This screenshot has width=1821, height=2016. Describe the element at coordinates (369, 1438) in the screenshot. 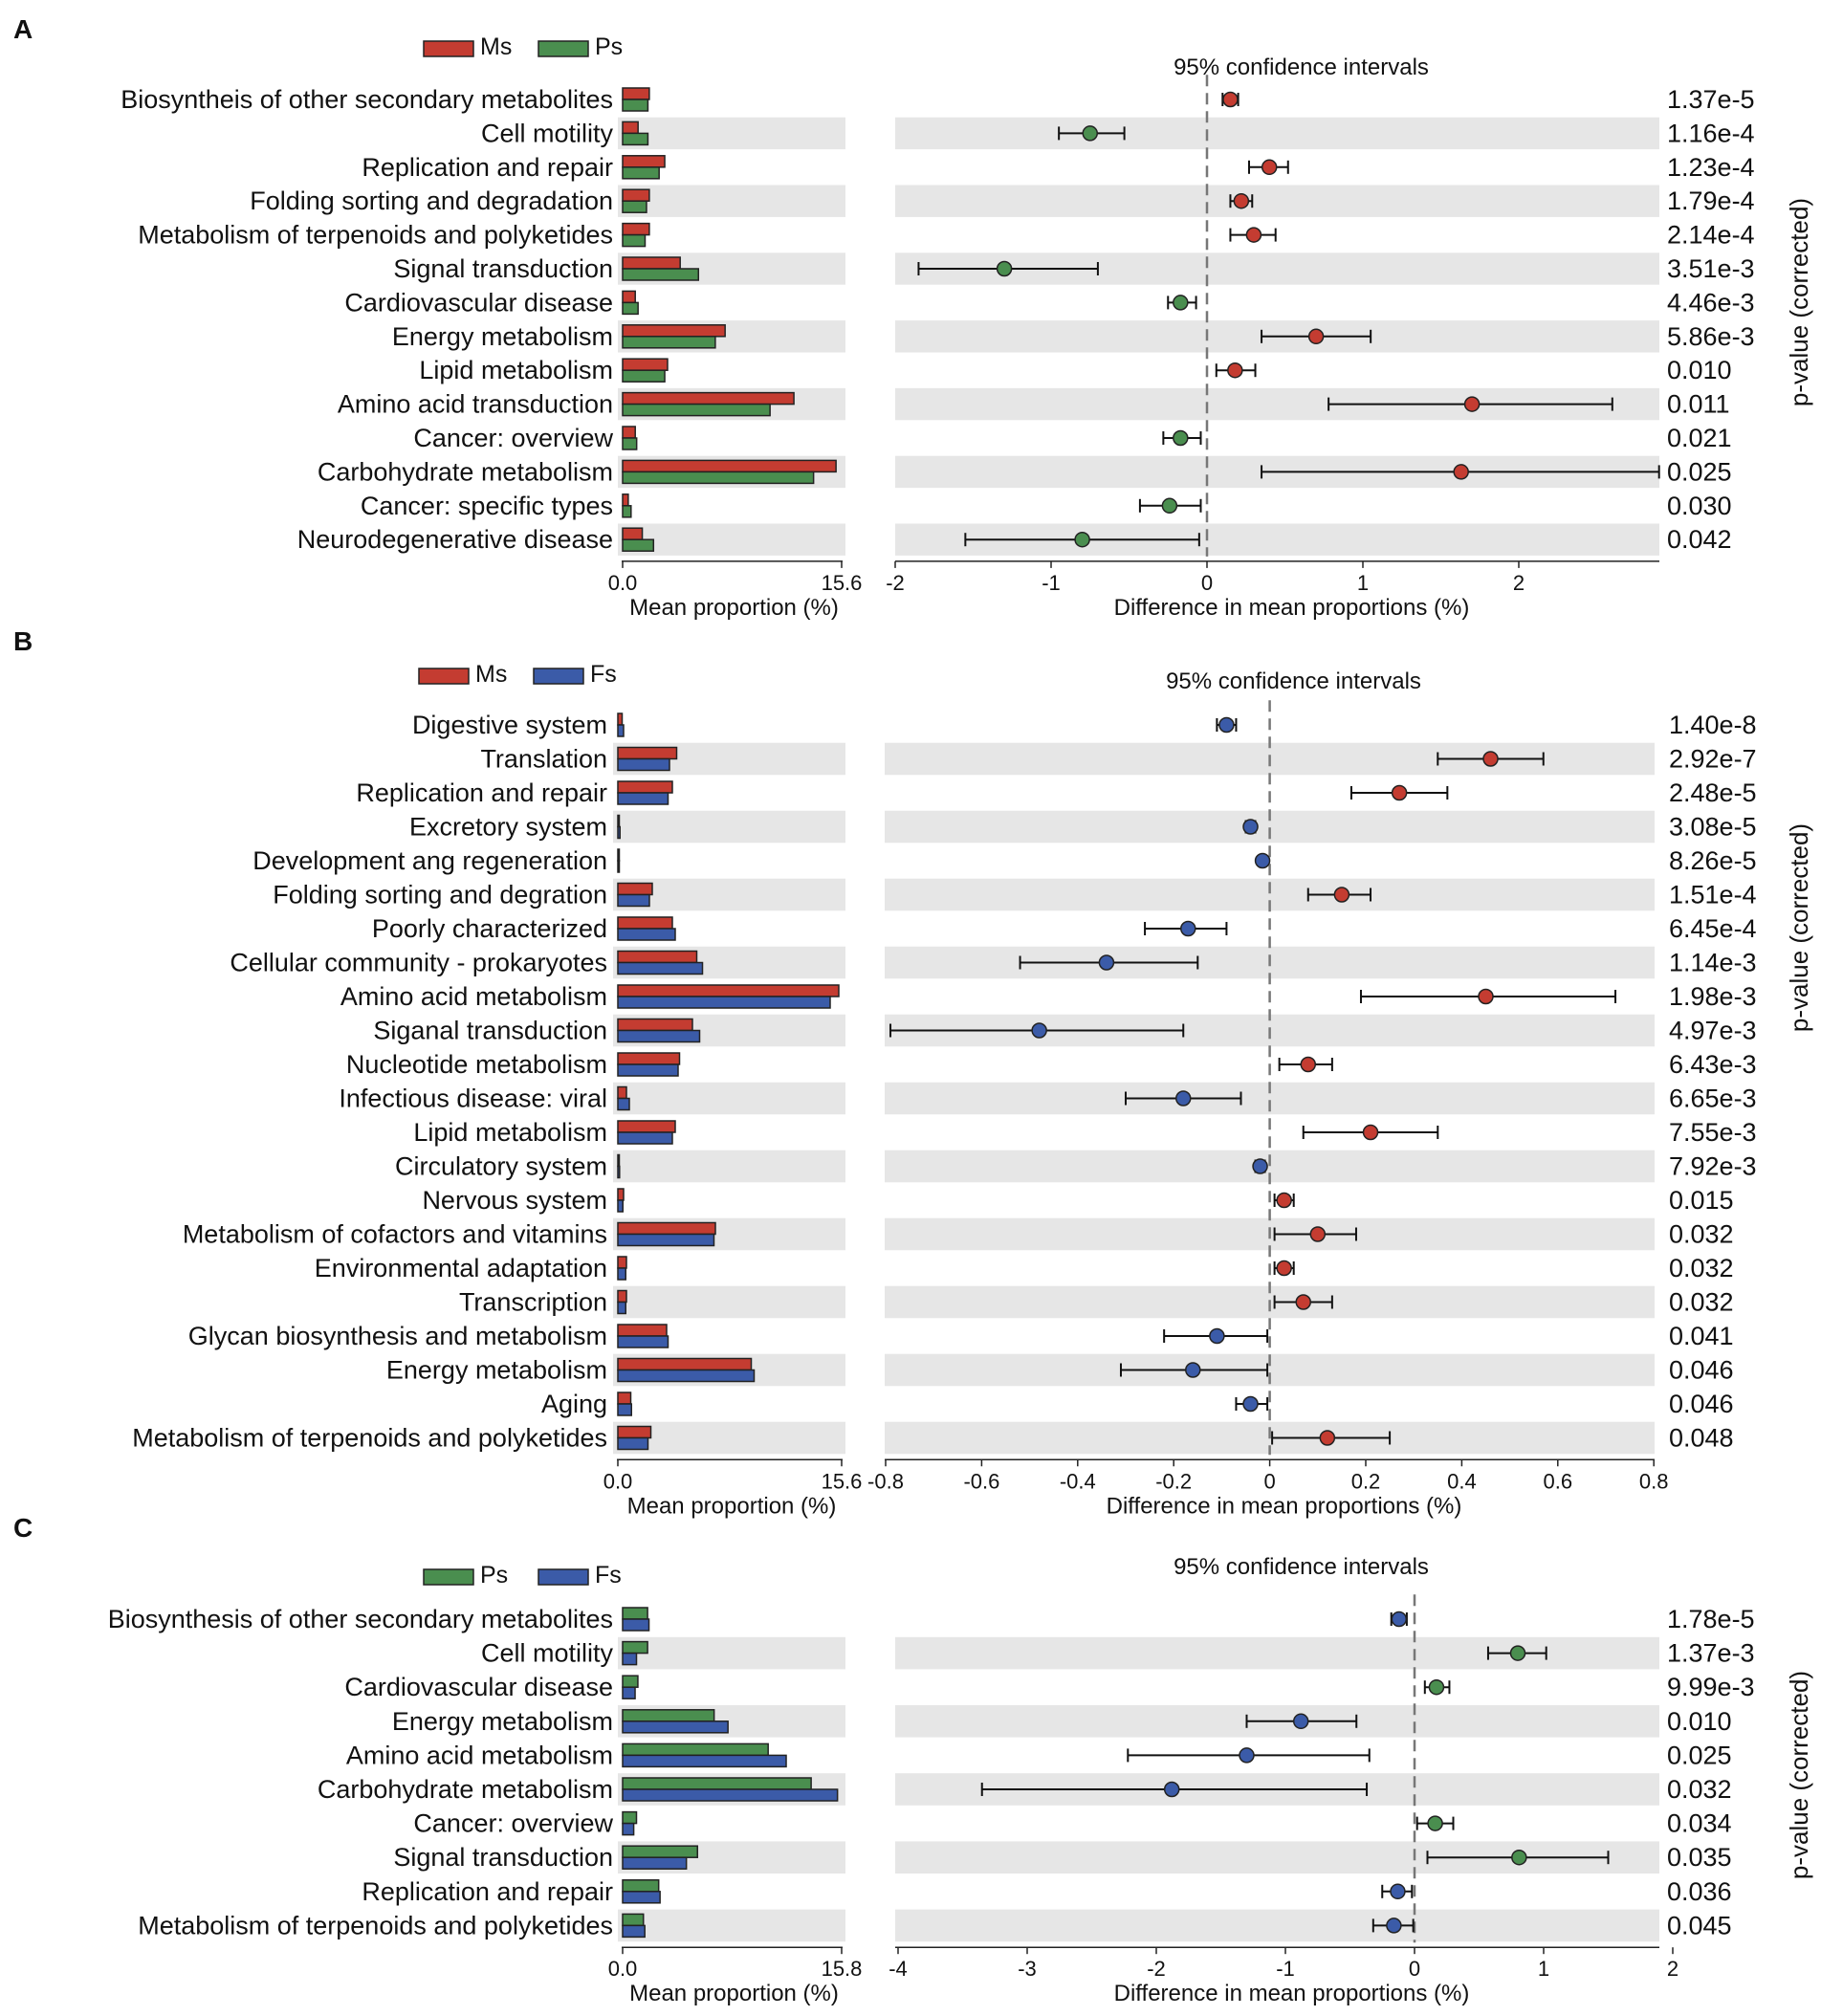

I see `category-label: Metabolism of terpenoids and polyketides` at that location.